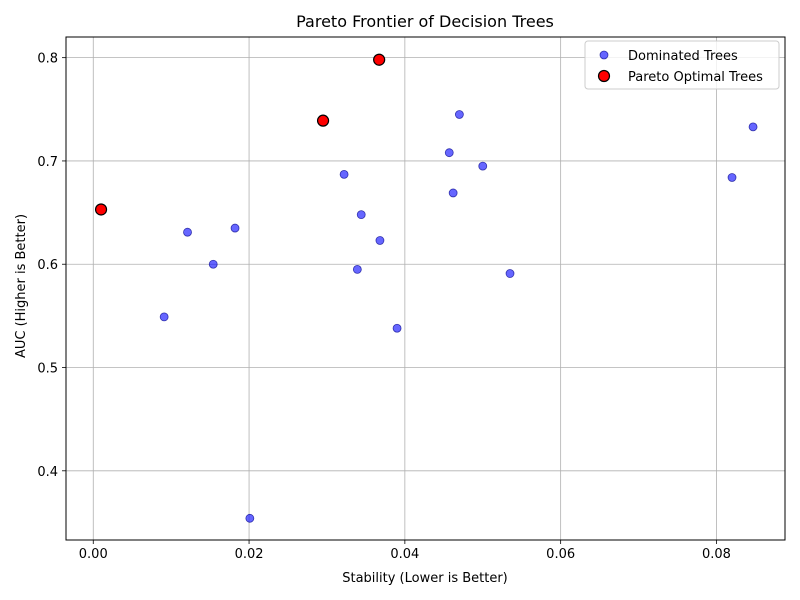 This screenshot has width=800, height=600. I want to click on y-axis-title: AUC (Higher is Better), so click(21, 286).